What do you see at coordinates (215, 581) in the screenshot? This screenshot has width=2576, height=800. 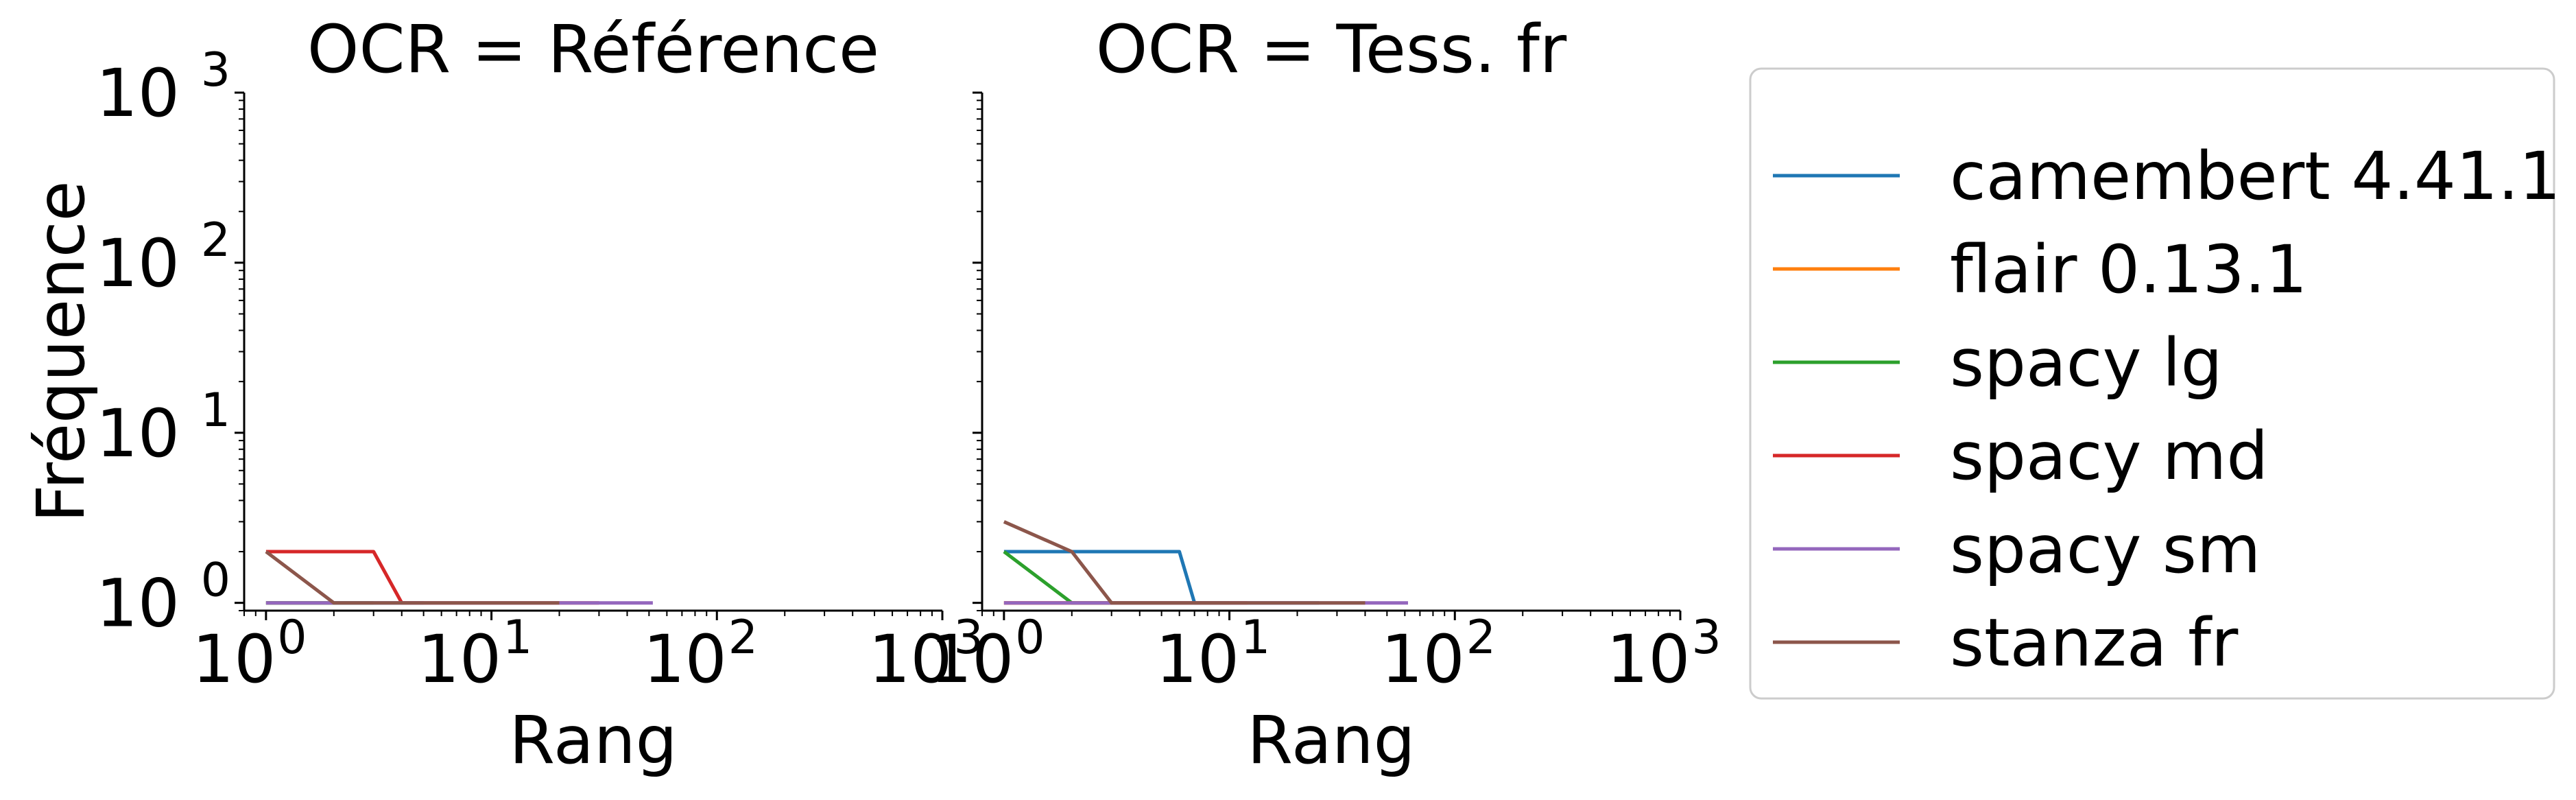 I see `y-tick-exp: 0` at bounding box center [215, 581].